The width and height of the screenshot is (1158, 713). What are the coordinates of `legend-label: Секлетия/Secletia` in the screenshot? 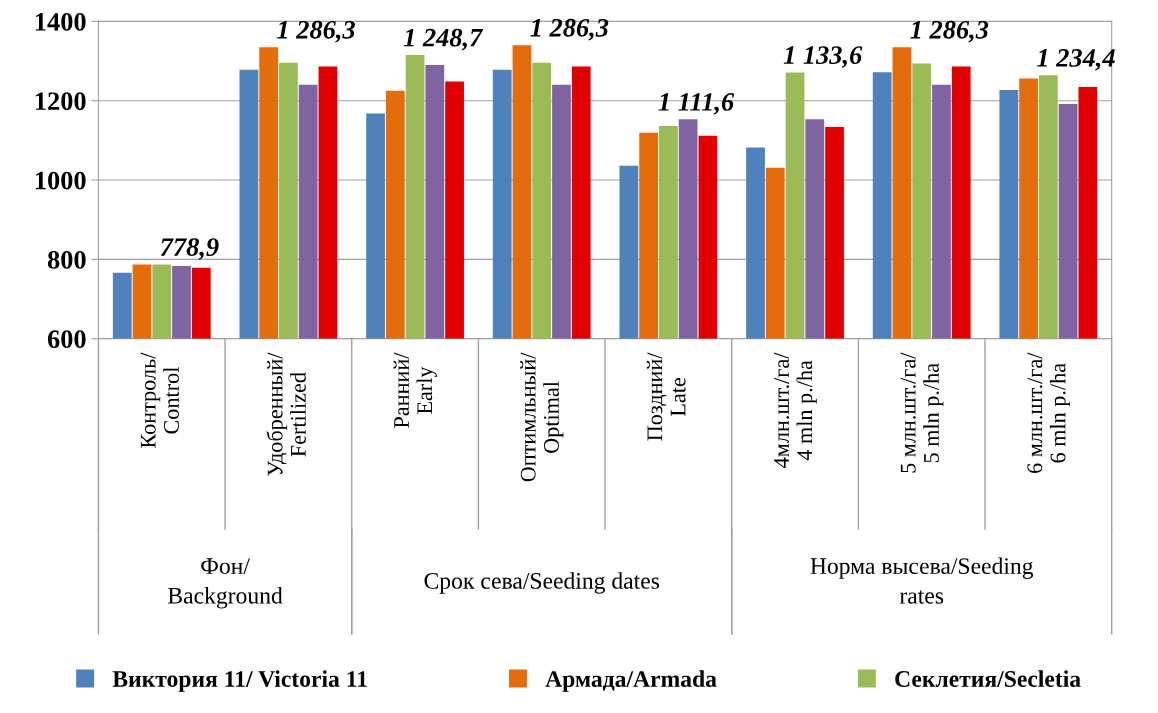 It's located at (988, 678).